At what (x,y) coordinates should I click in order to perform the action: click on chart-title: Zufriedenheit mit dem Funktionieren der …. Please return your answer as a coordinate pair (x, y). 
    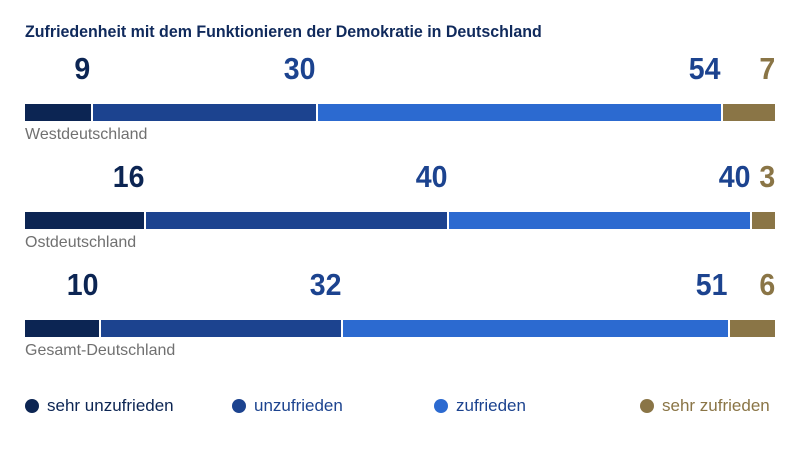
    Looking at the image, I should click on (283, 31).